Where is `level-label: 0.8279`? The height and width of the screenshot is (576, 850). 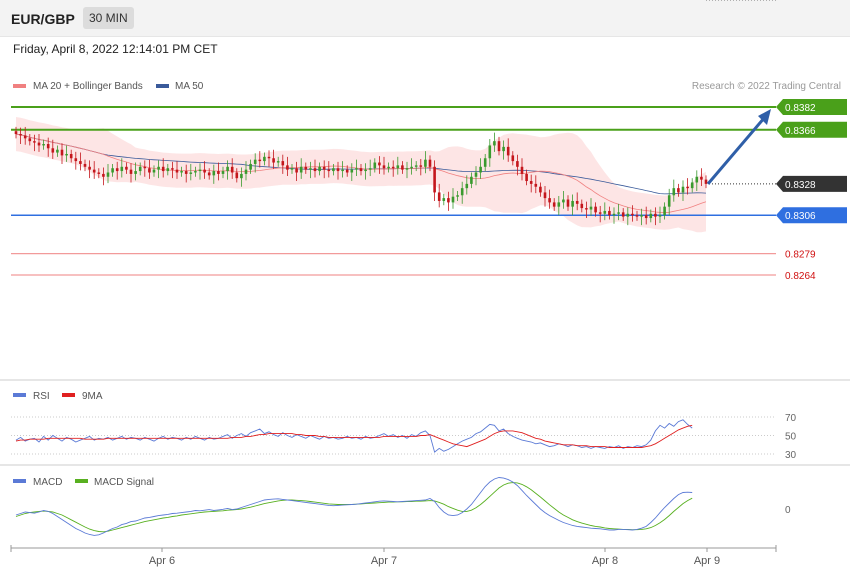 level-label: 0.8279 is located at coordinates (800, 255).